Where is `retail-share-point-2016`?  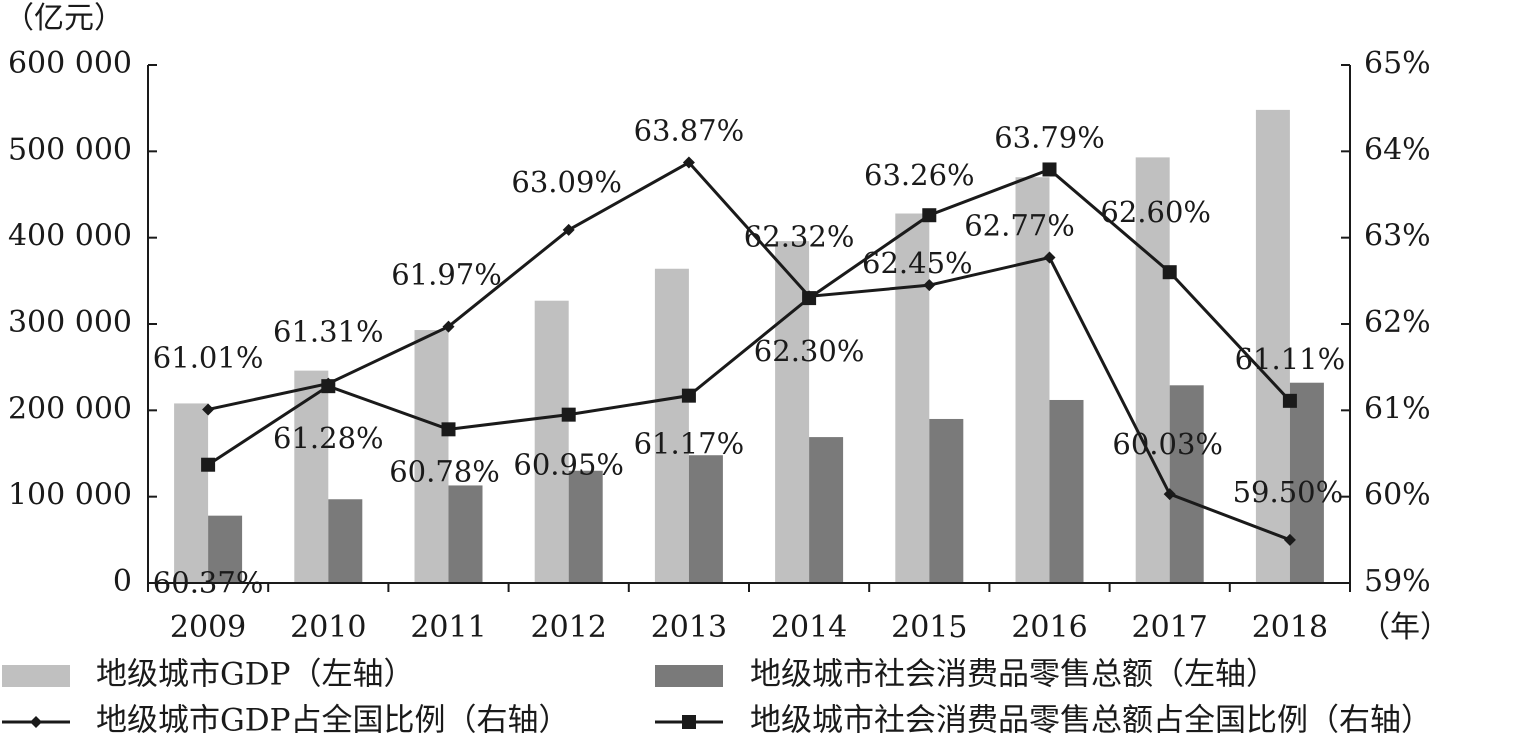 retail-share-point-2016 is located at coordinates (1049, 169).